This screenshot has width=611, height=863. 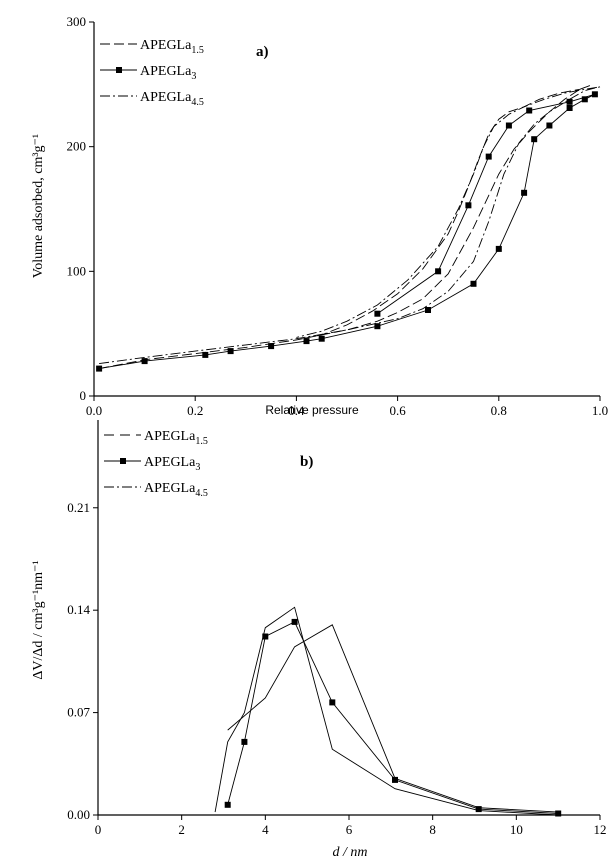 What do you see at coordinates (82, 661) in the screenshot?
I see `panel-b-y-ticks: 0.00 0.07 0.14 0.21` at bounding box center [82, 661].